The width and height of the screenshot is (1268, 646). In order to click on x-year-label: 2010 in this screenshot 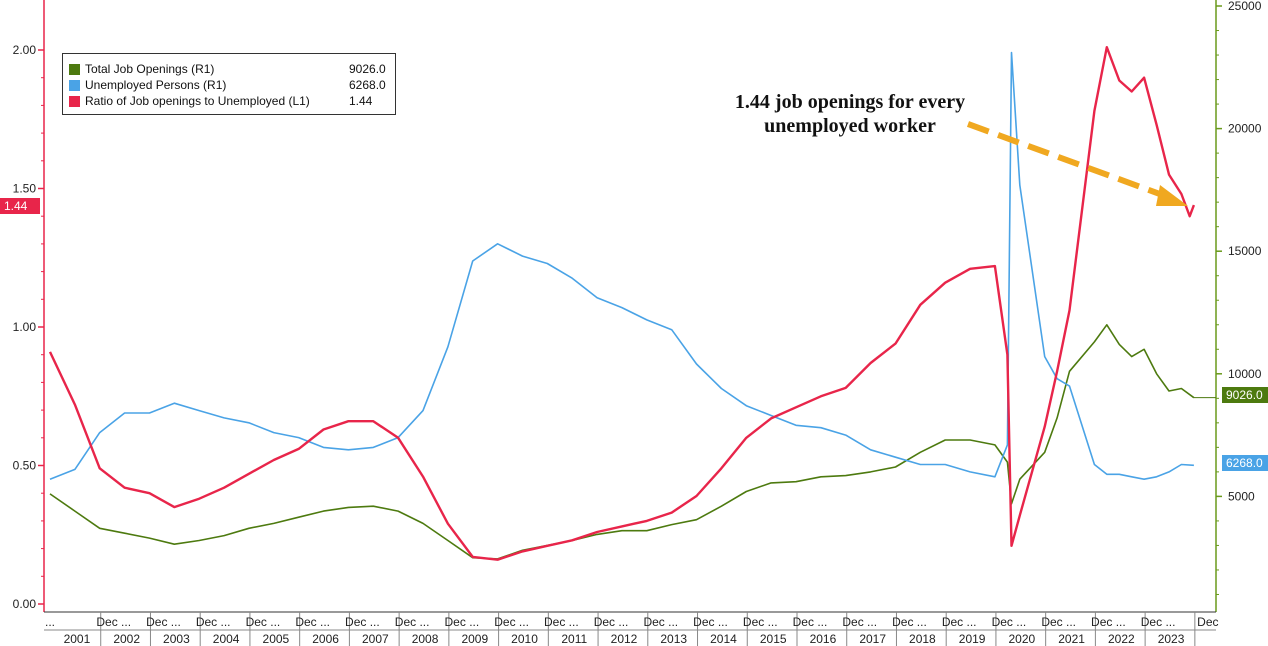, I will do `click(524, 639)`.